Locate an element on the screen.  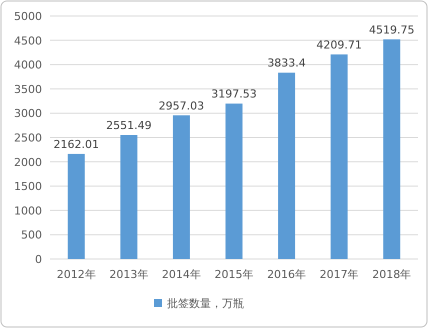
x-tick-label: 2018年 is located at coordinates (392, 274).